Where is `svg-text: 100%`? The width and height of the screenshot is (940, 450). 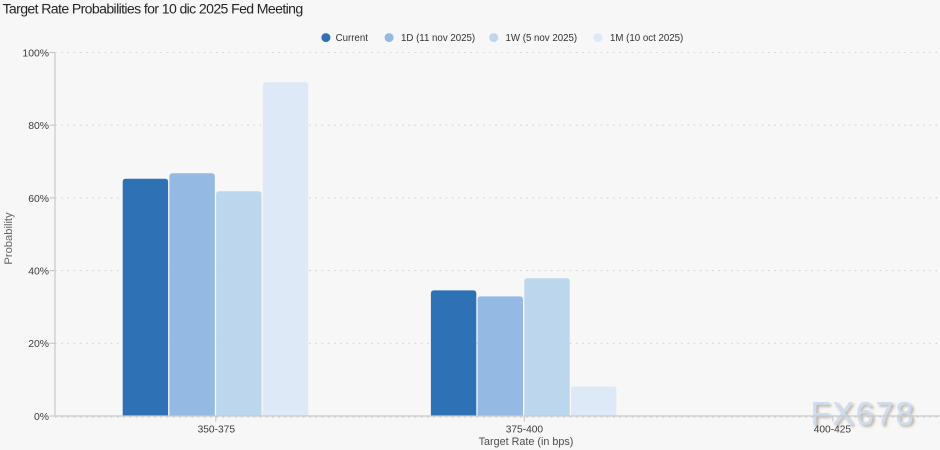
svg-text: 100% is located at coordinates (35, 53).